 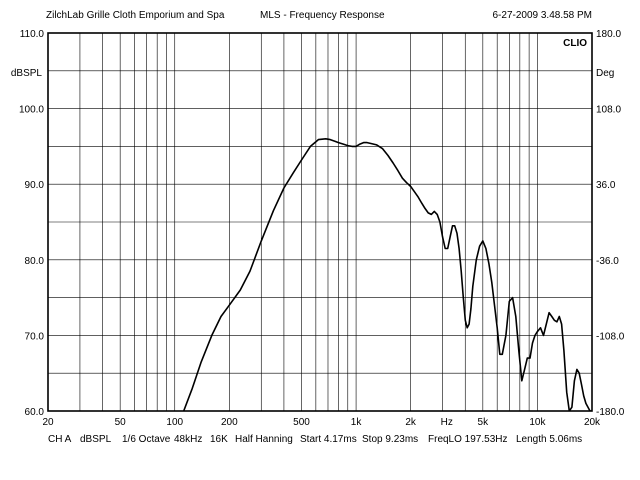 What do you see at coordinates (447, 422) in the screenshot?
I see `x-axis-unit-label: Hz` at bounding box center [447, 422].